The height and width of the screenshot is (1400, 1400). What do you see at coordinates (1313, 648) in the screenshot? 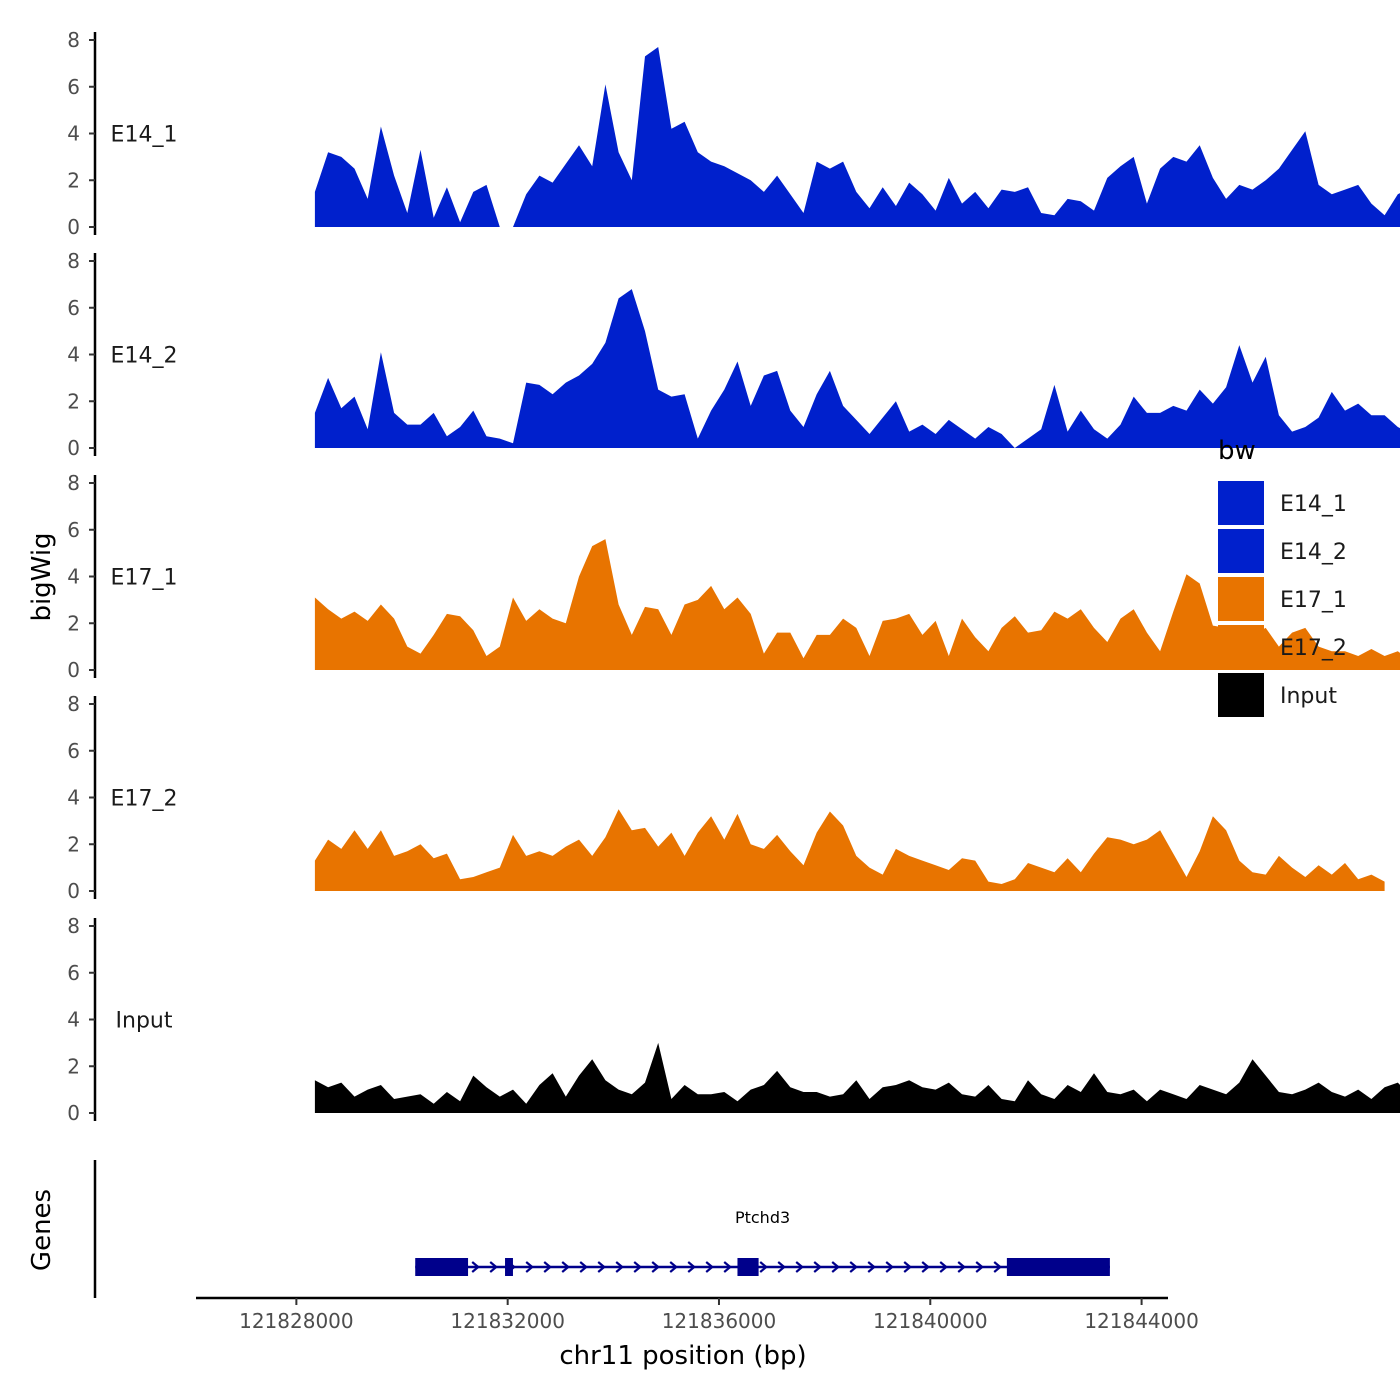
I see `legend-label: E17_2` at bounding box center [1313, 648].